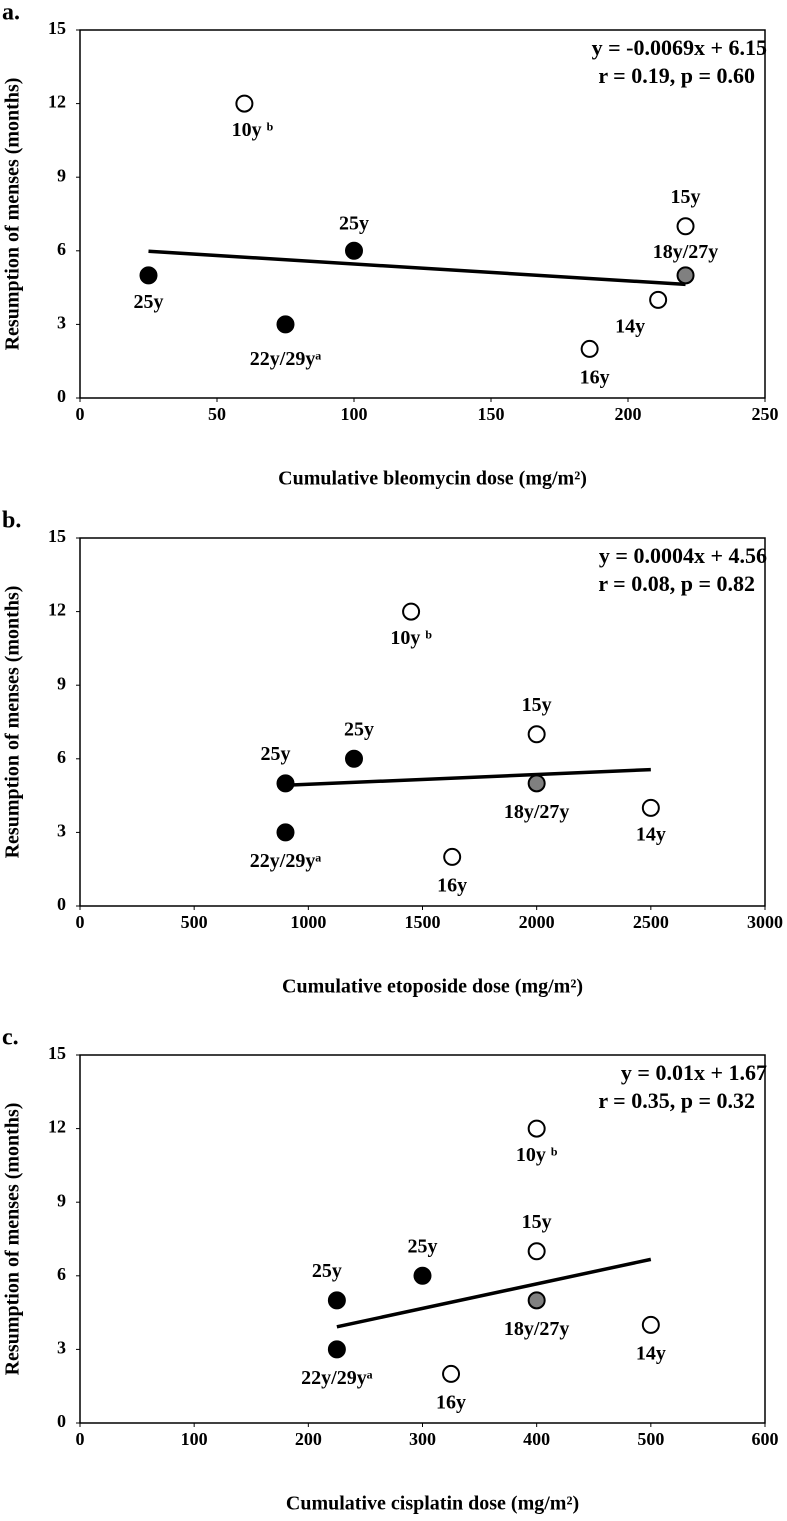 The width and height of the screenshot is (787, 1521). I want to click on equation: r = 0.35, p = 0.32, so click(676, 1100).